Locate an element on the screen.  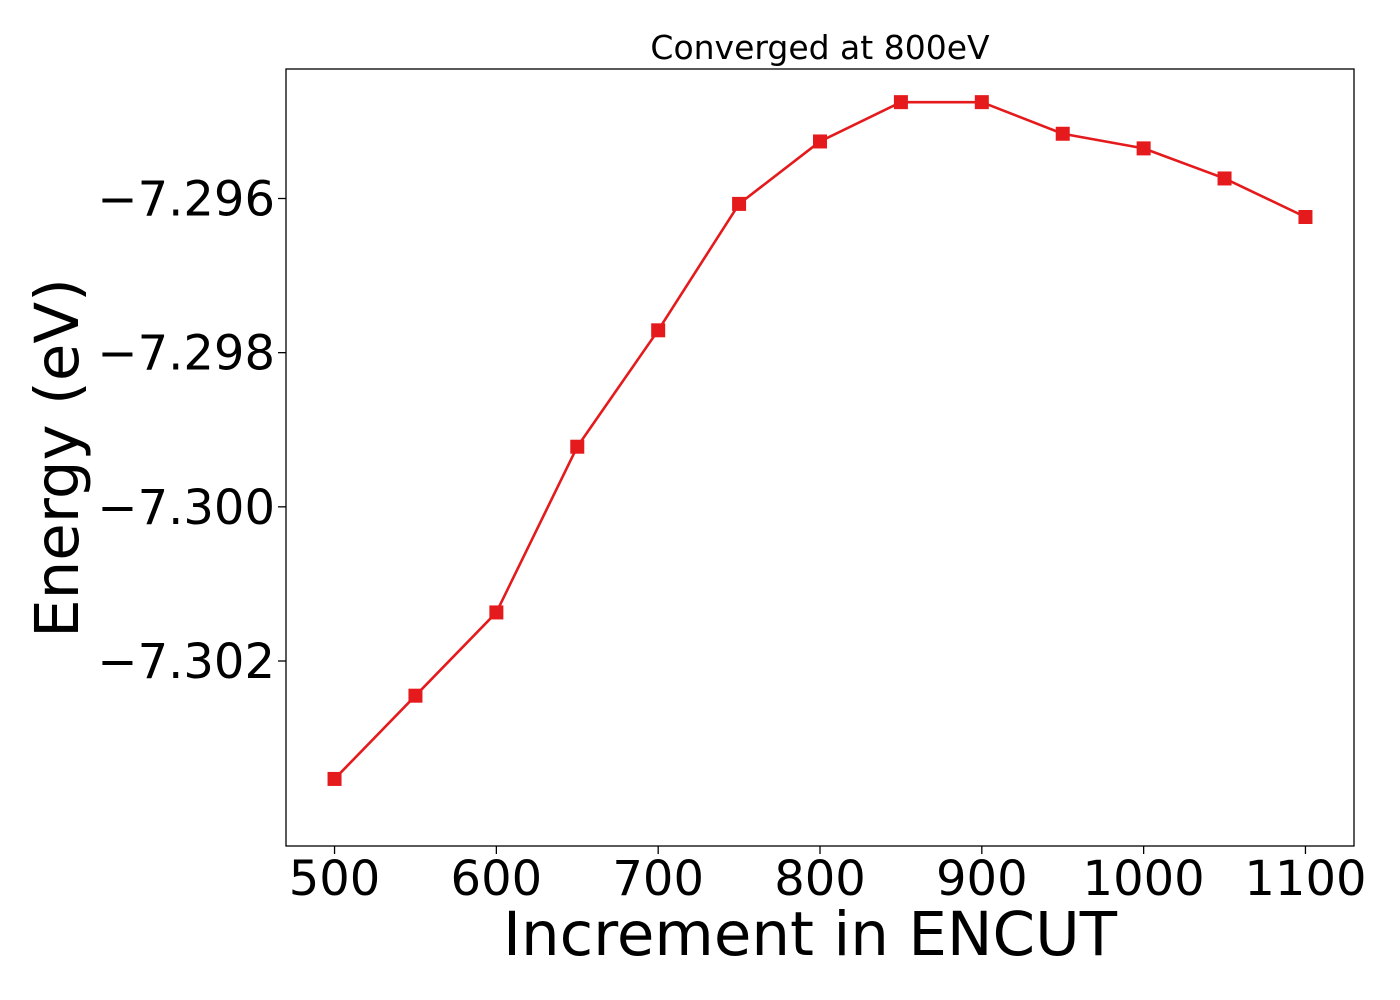
x-tick-label: 1000 is located at coordinates (1144, 879).